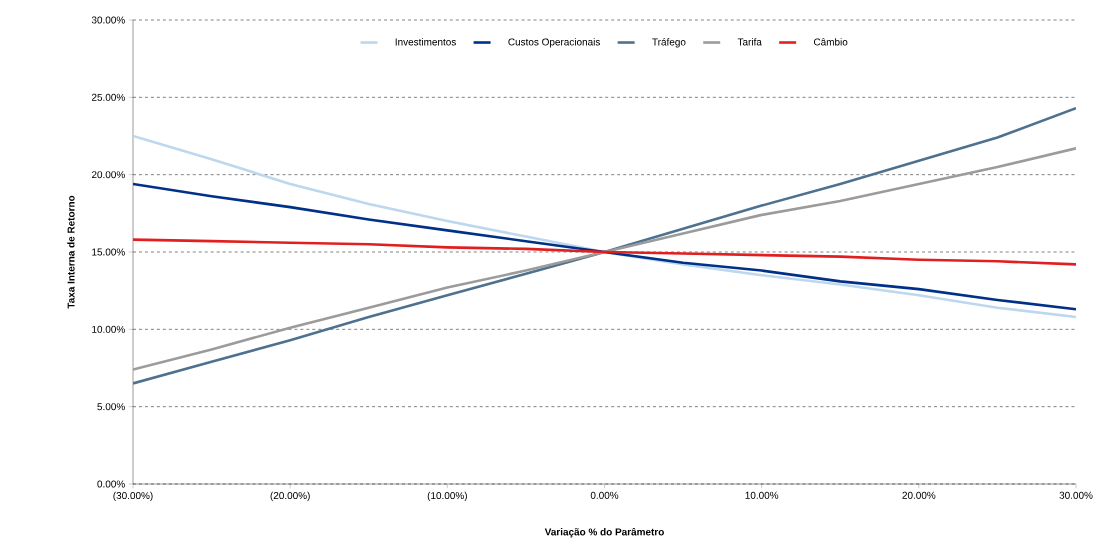  Describe the element at coordinates (749, 42) in the screenshot. I see `legend-label: Tarifa` at that location.